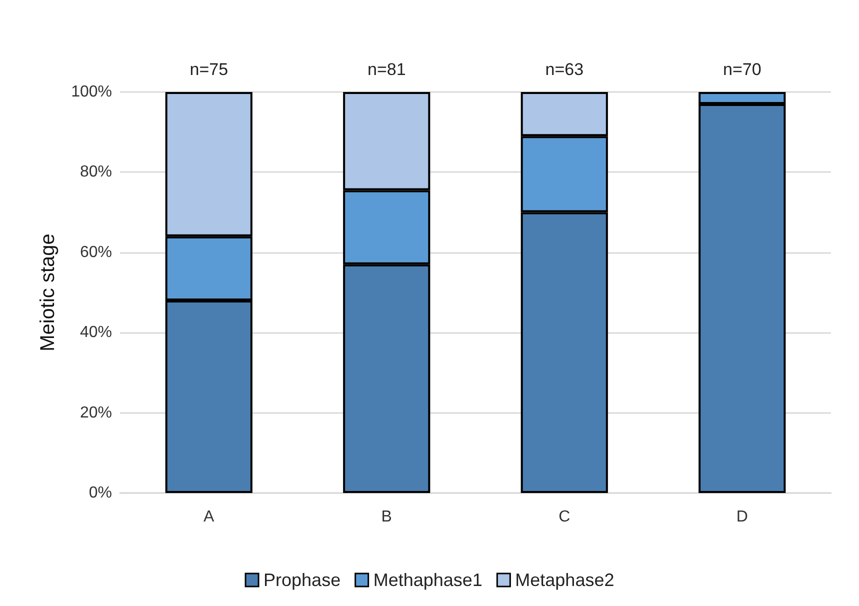  Describe the element at coordinates (564, 69) in the screenshot. I see `annotation: n=63` at that location.